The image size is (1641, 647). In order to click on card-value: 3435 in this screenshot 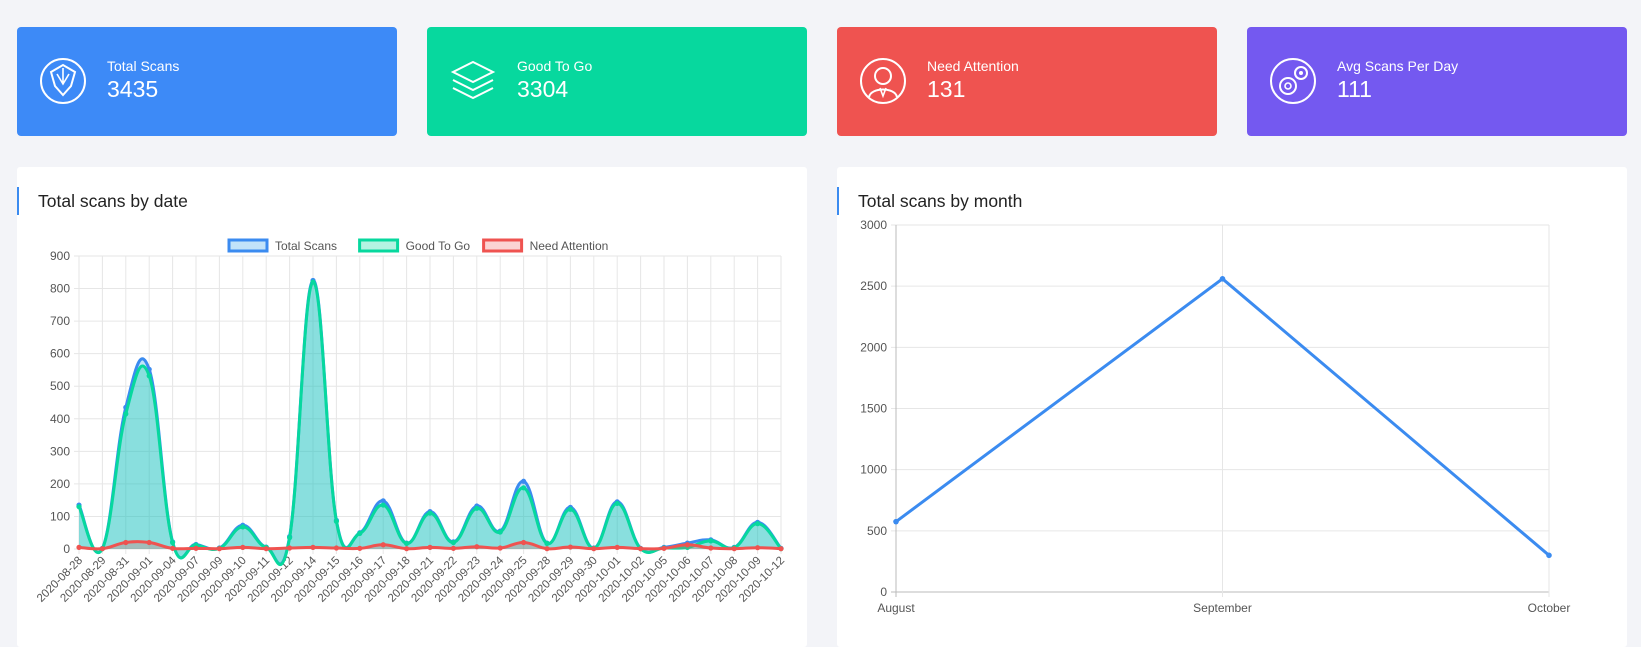, I will do `click(133, 89)`.